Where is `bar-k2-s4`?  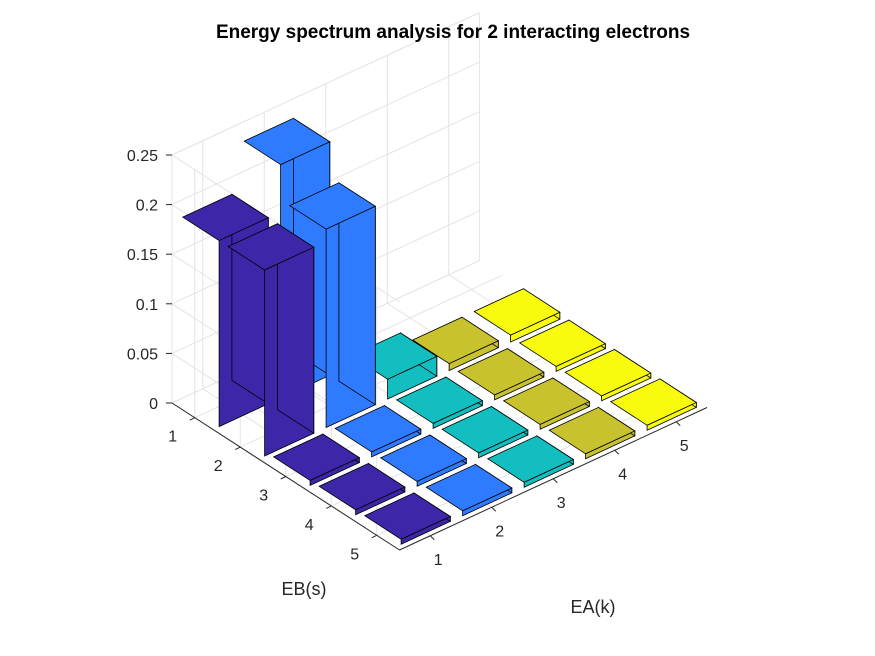 bar-k2-s4 is located at coordinates (423, 460).